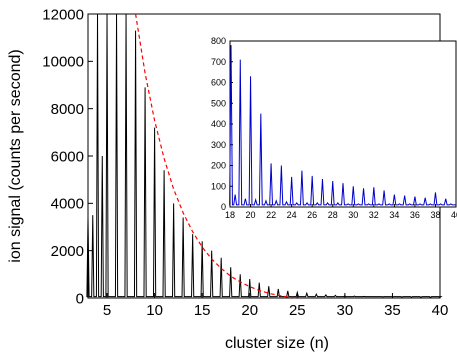 The image size is (457, 354). Describe the element at coordinates (218, 124) in the screenshot. I see `y-tick-label: 400` at that location.